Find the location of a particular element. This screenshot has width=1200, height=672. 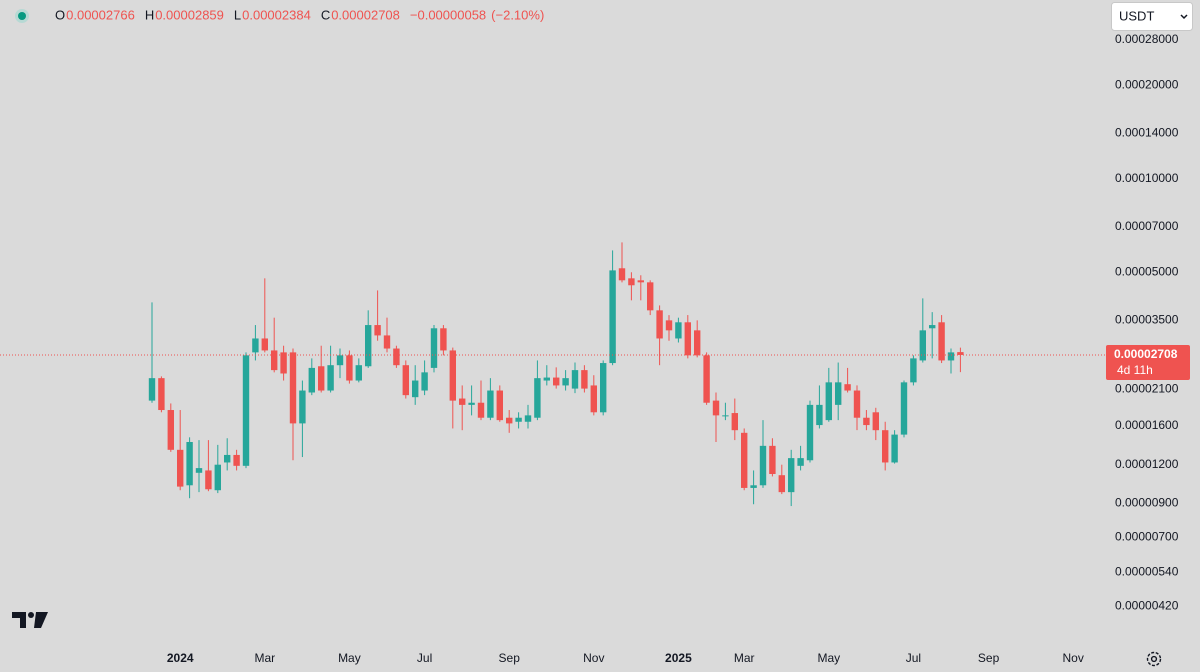

x-tick-label: Jul is located at coordinates (424, 658).